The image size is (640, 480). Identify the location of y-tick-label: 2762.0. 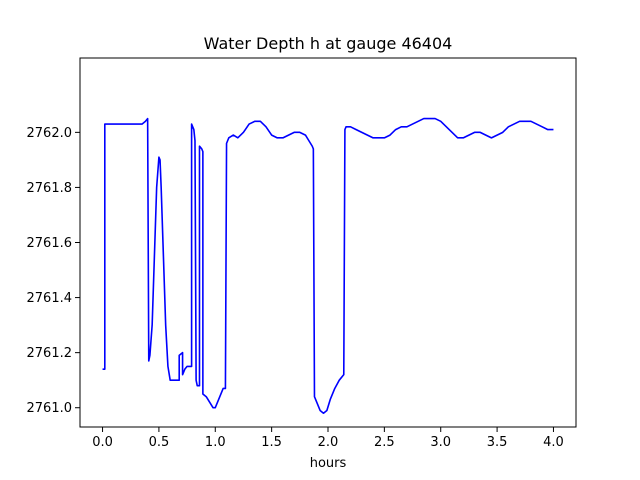
(50, 133).